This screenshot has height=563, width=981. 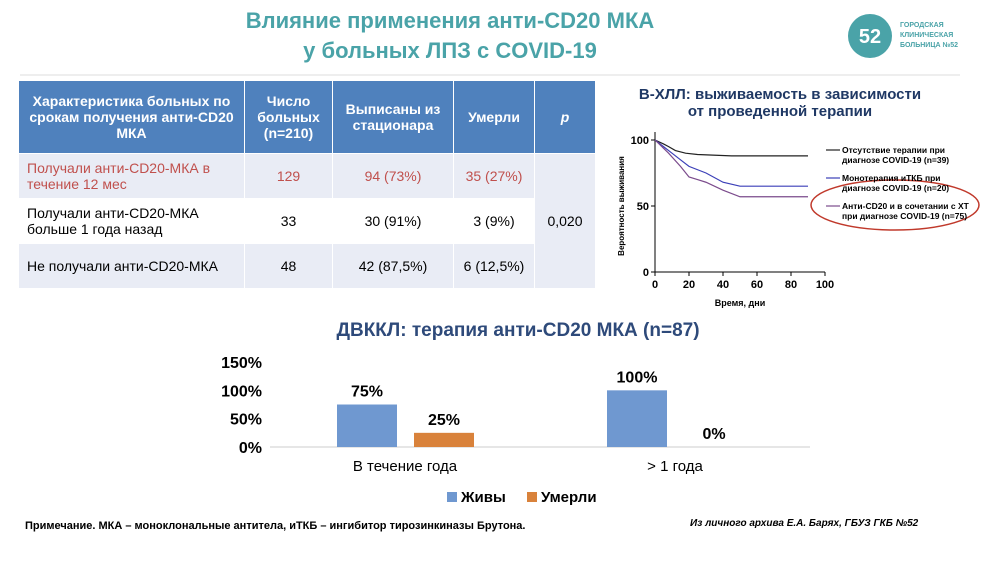 What do you see at coordinates (444, 420) in the screenshot?
I see `value-label: 25%` at bounding box center [444, 420].